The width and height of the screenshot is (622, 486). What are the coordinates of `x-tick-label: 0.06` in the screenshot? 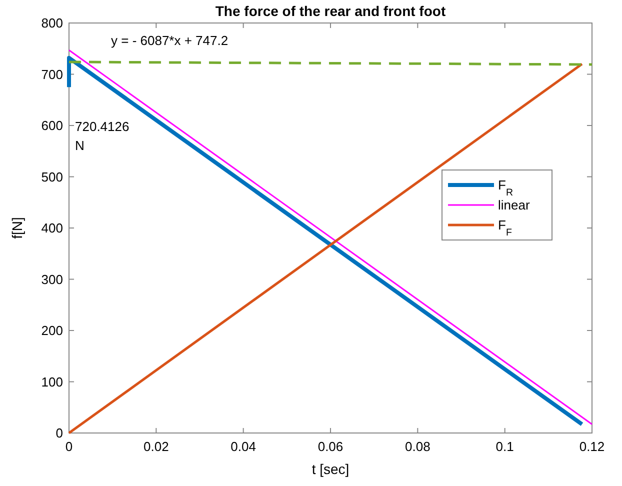 It's located at (331, 446).